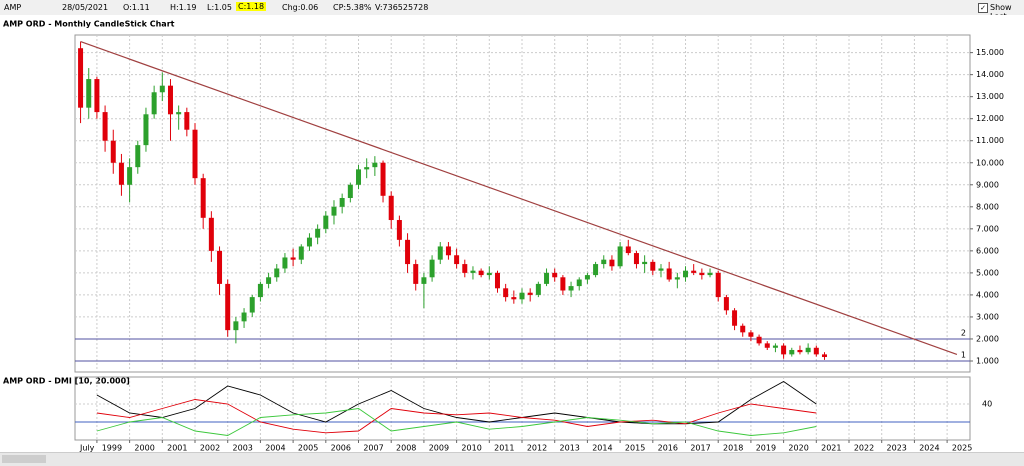  Describe the element at coordinates (66, 381) in the screenshot. I see `indicator-title: AMP ORD - DMI [10, 20.000]` at that location.